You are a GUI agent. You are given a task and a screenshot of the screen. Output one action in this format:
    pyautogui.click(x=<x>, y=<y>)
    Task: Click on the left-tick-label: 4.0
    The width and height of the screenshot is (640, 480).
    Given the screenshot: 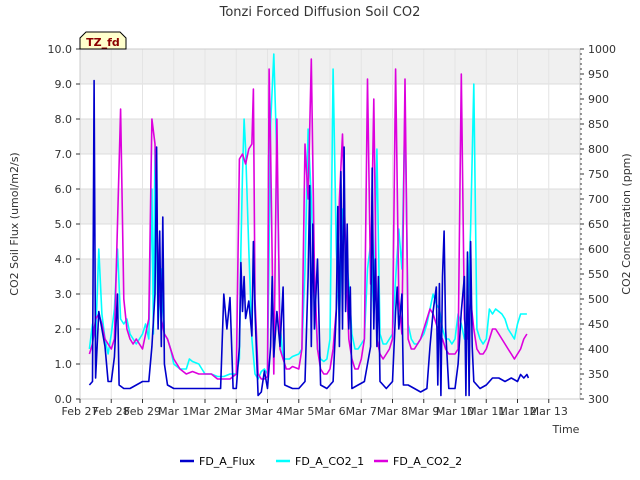 What is the action you would take?
    pyautogui.click(x=64, y=259)
    